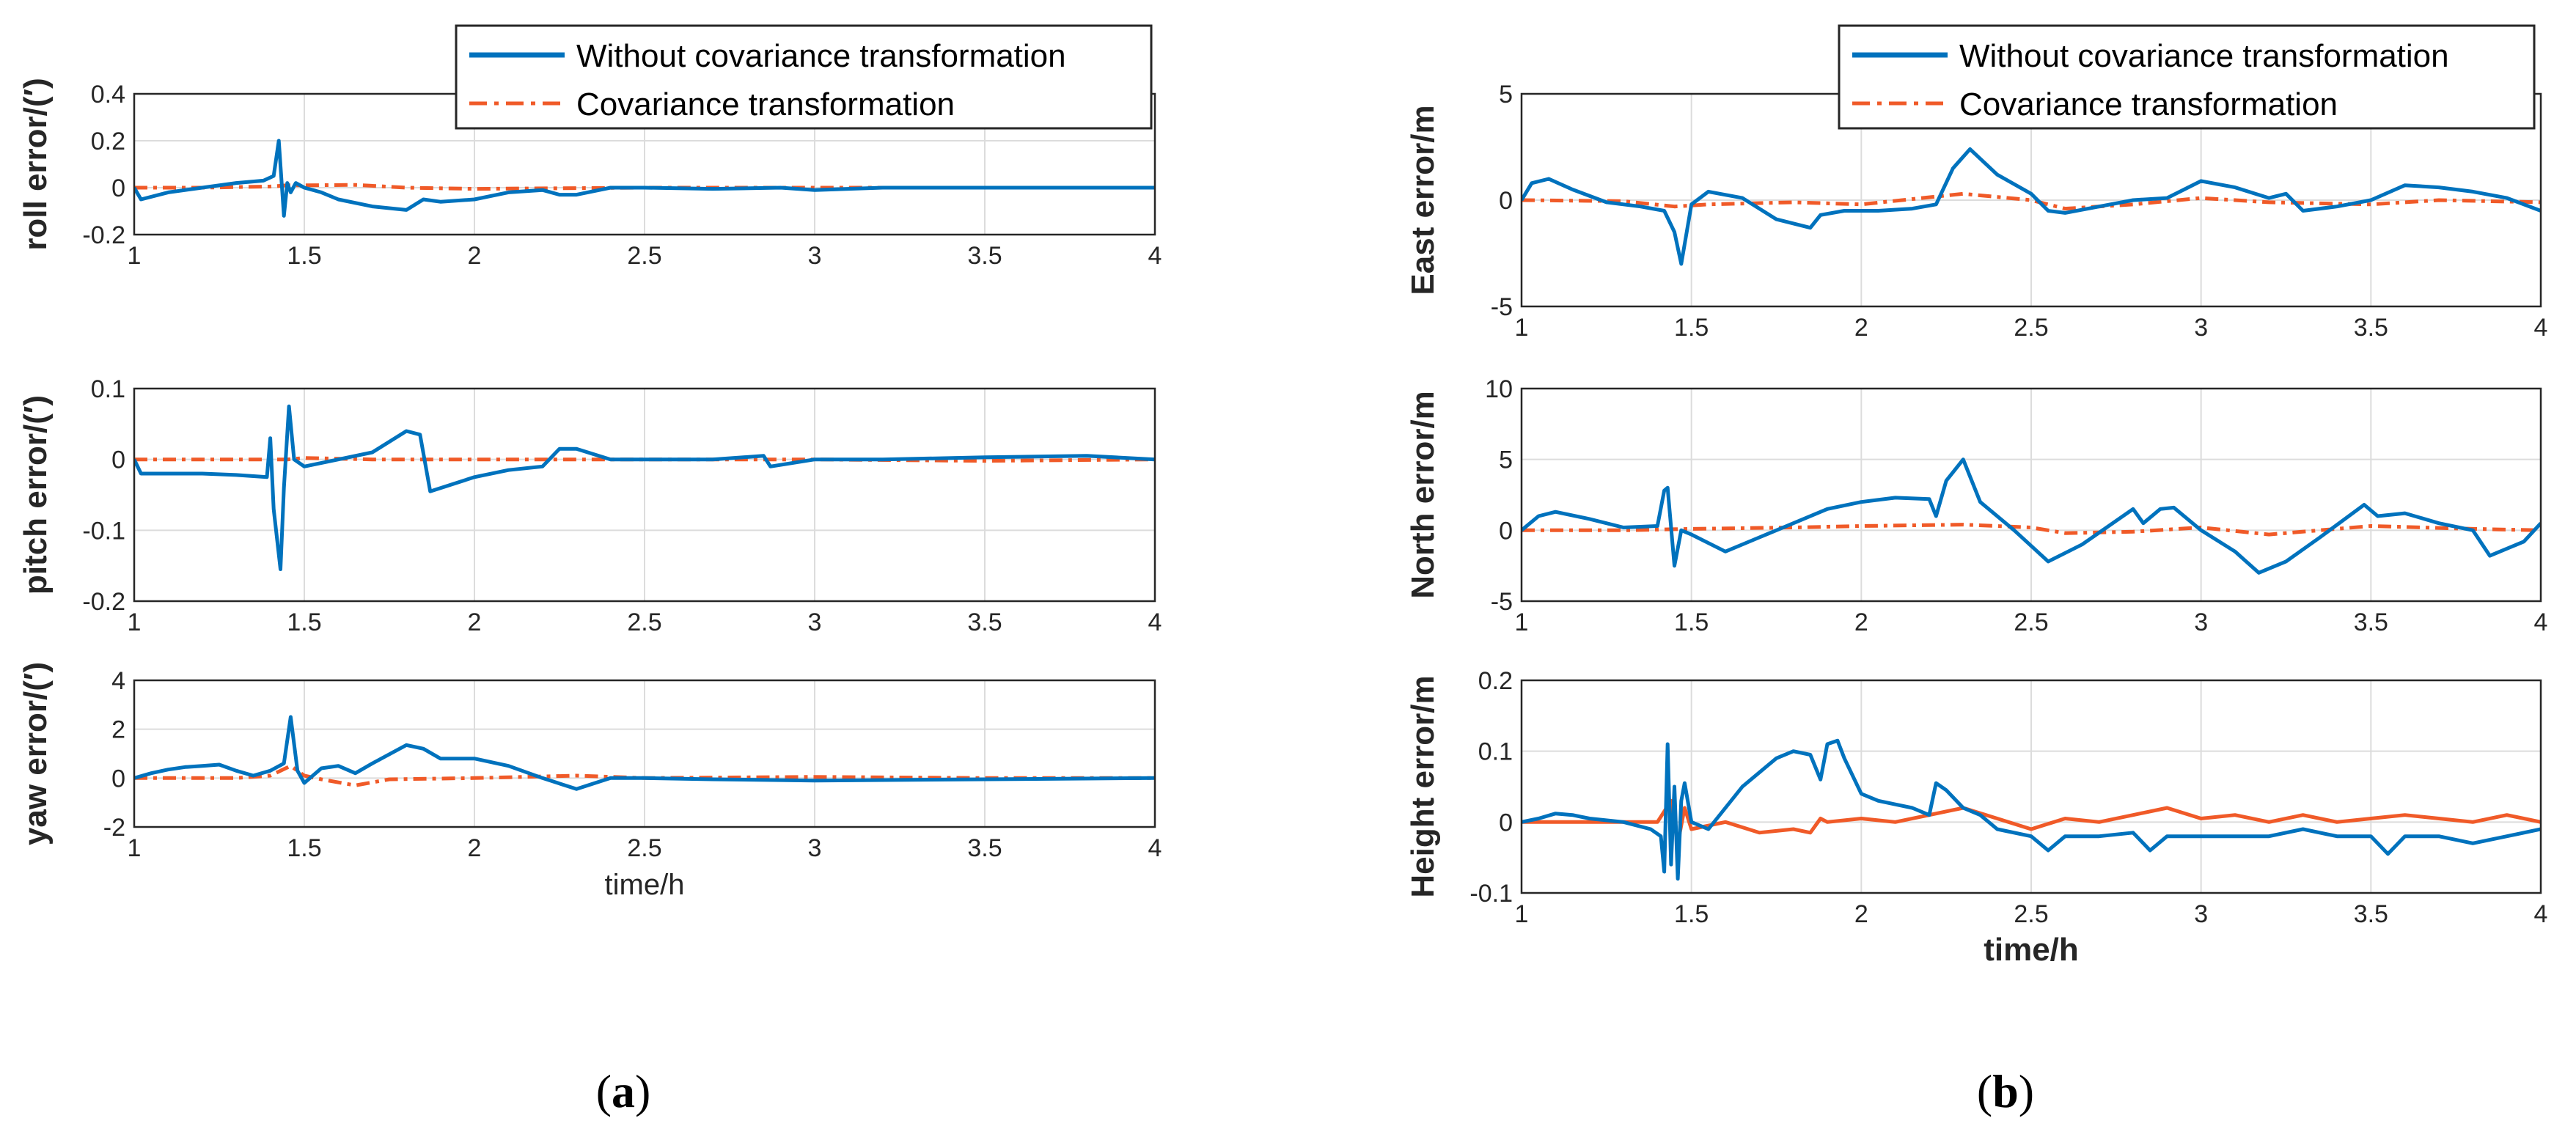 The width and height of the screenshot is (2576, 1140). I want to click on yaw-xtick-label: 3.5, so click(985, 848).